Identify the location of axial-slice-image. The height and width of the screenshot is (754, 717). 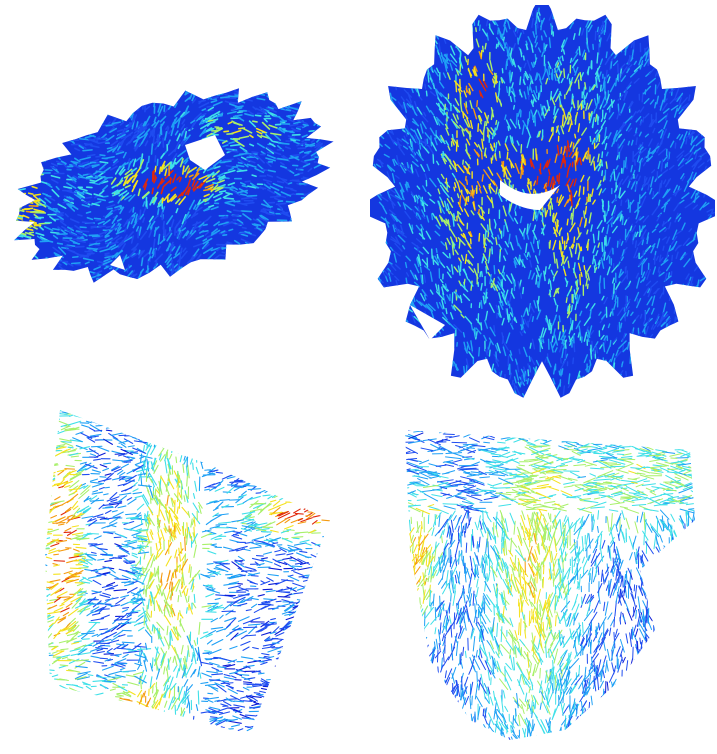
(174, 185).